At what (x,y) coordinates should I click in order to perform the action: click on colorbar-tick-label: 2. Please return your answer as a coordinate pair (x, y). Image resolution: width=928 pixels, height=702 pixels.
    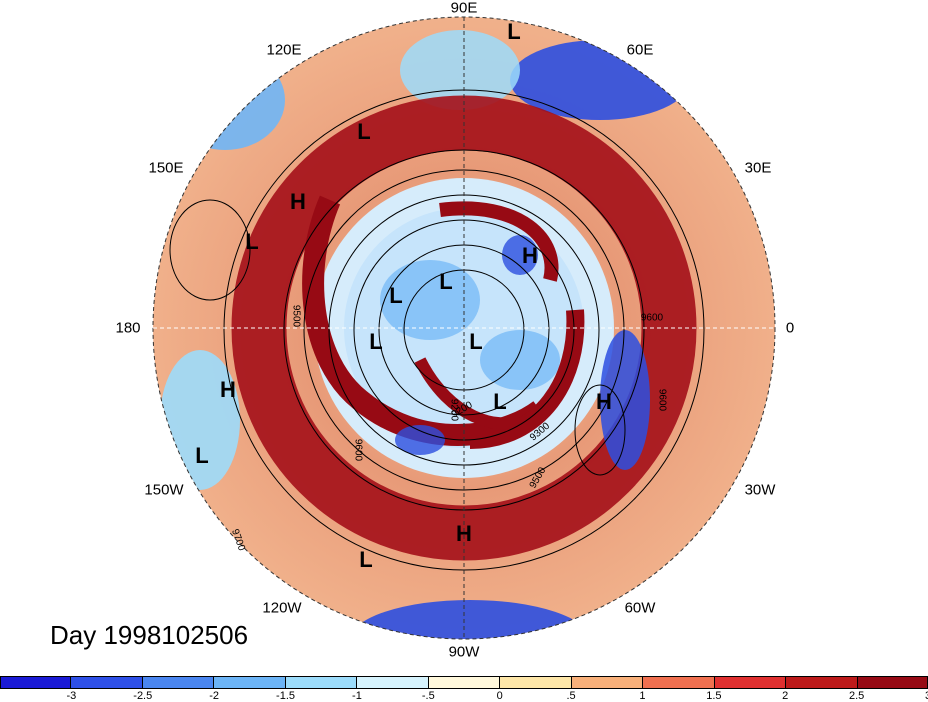
    Looking at the image, I should click on (785, 696).